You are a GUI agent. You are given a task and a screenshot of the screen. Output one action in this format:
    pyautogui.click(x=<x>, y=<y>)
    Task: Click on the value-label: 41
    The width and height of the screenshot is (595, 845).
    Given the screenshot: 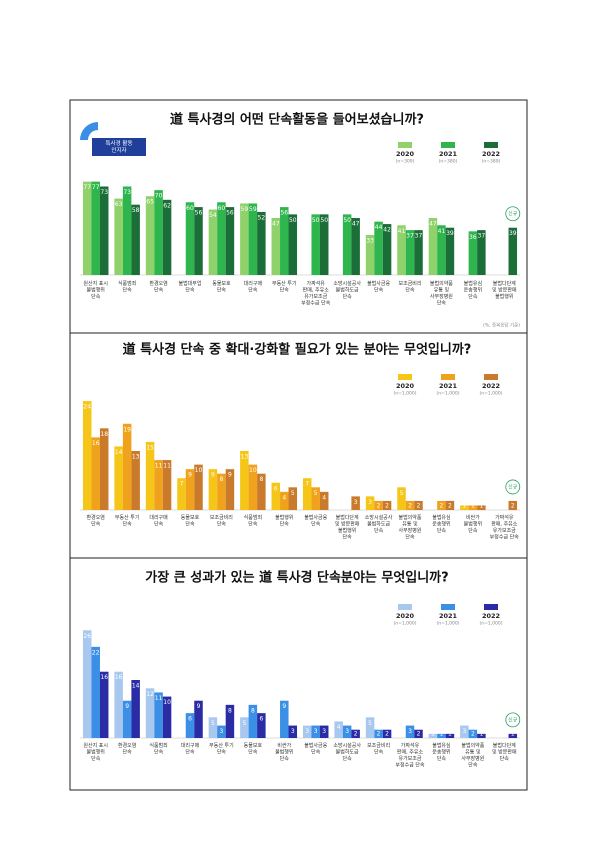 What is the action you would take?
    pyautogui.click(x=402, y=231)
    